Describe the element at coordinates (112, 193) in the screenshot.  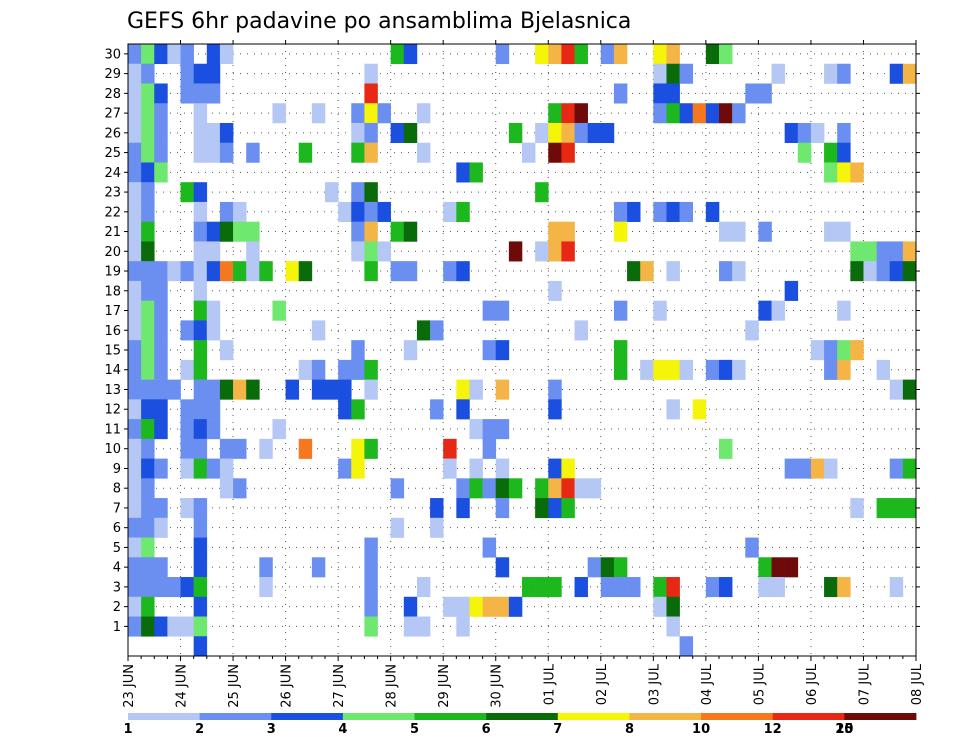
I see `y-tick-label: 23` at that location.